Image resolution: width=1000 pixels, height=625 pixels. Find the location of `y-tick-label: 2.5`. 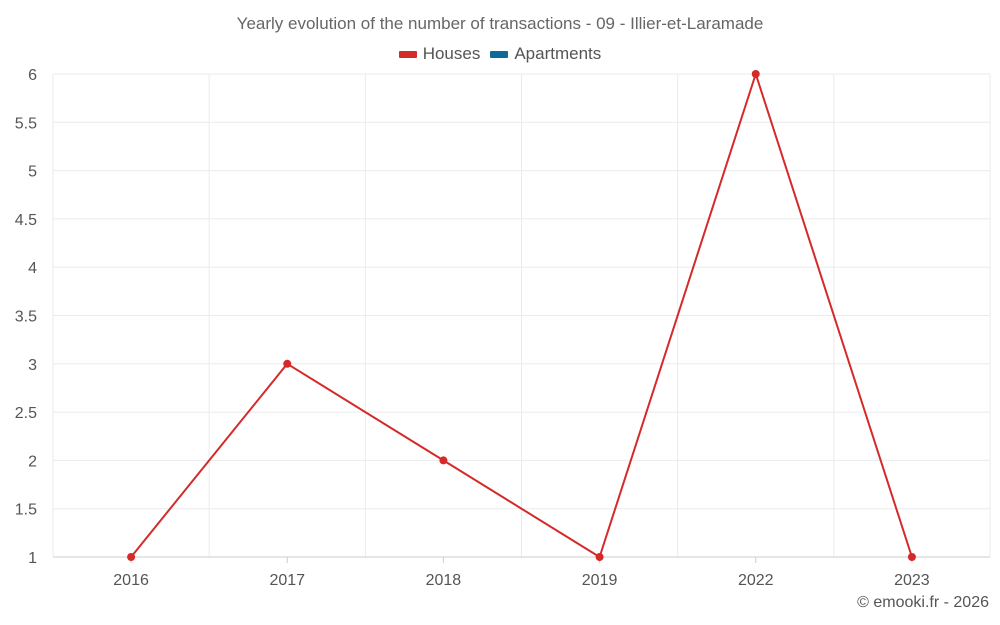

y-tick-label: 2.5 is located at coordinates (26, 413).